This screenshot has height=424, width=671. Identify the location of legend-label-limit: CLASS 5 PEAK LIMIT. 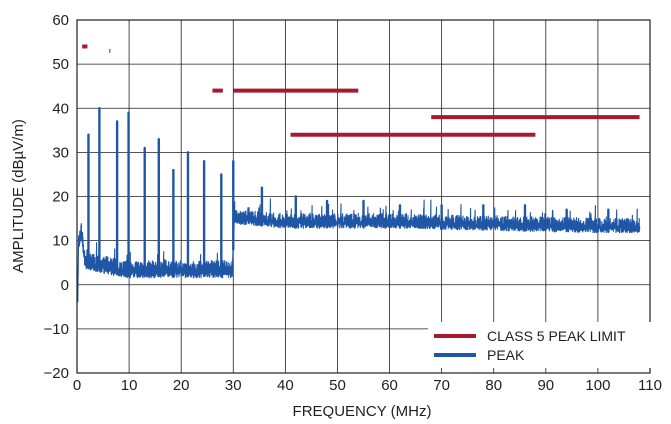
(556, 336).